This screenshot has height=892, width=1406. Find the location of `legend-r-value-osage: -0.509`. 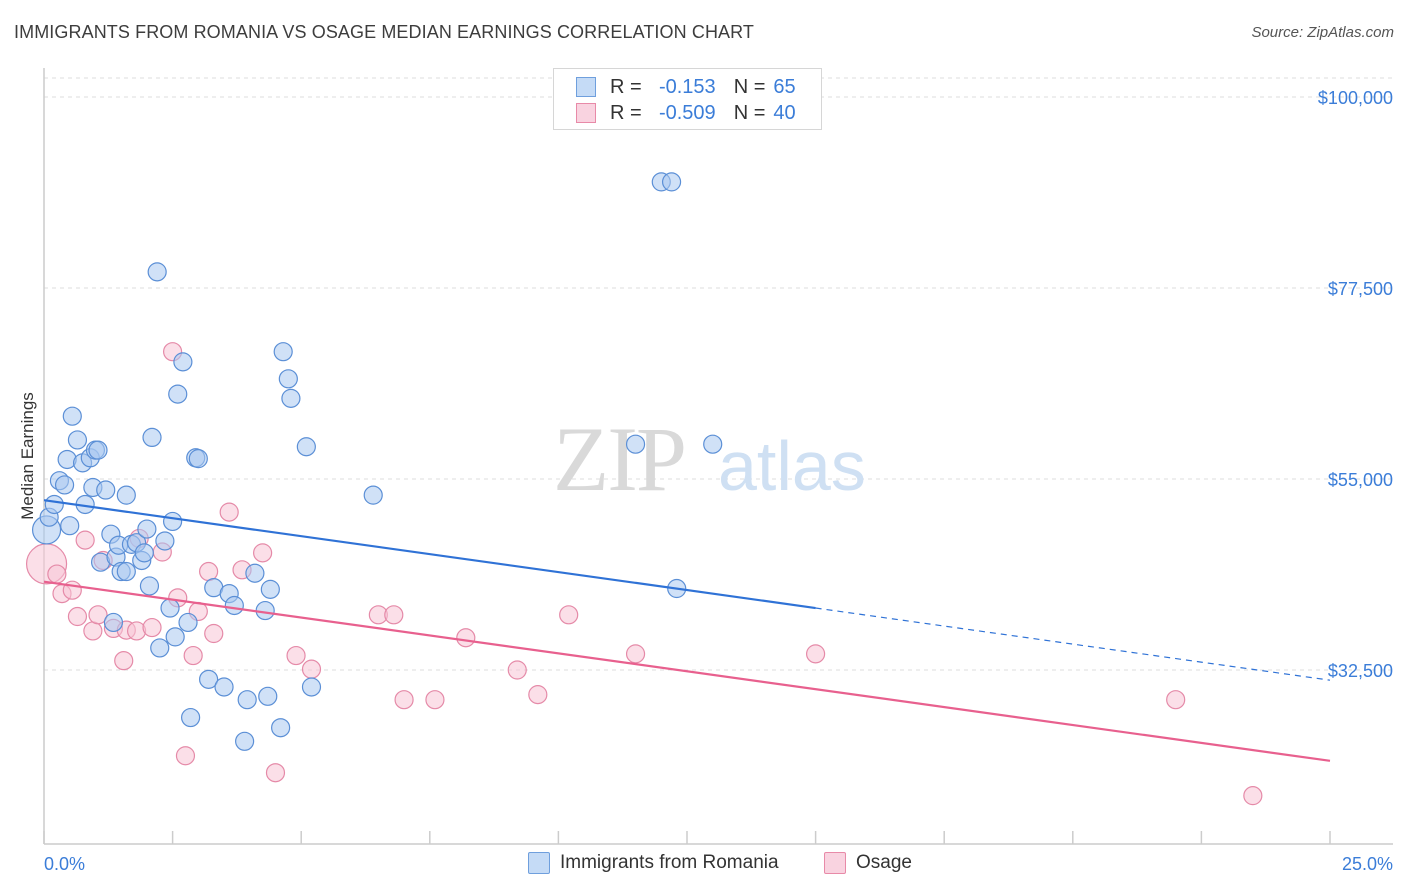

legend-r-value-osage: -0.509 is located at coordinates (687, 112).